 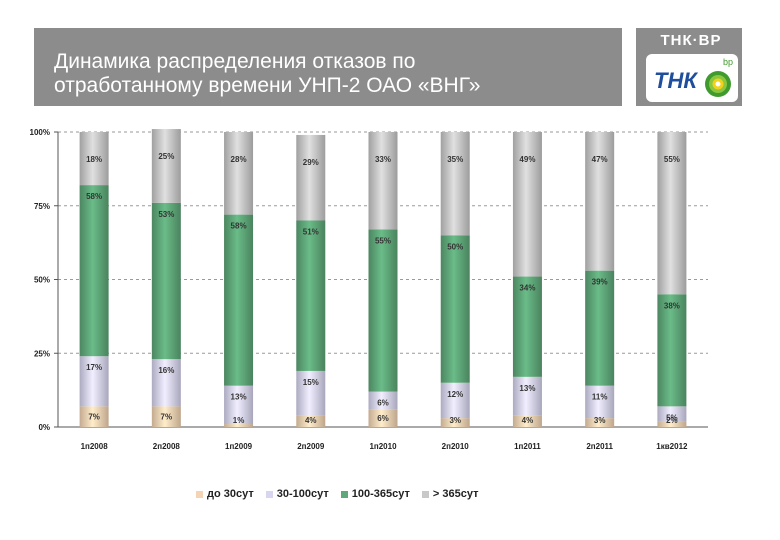 What do you see at coordinates (199, 494) in the screenshot?
I see `legend-swatch-s1` at bounding box center [199, 494].